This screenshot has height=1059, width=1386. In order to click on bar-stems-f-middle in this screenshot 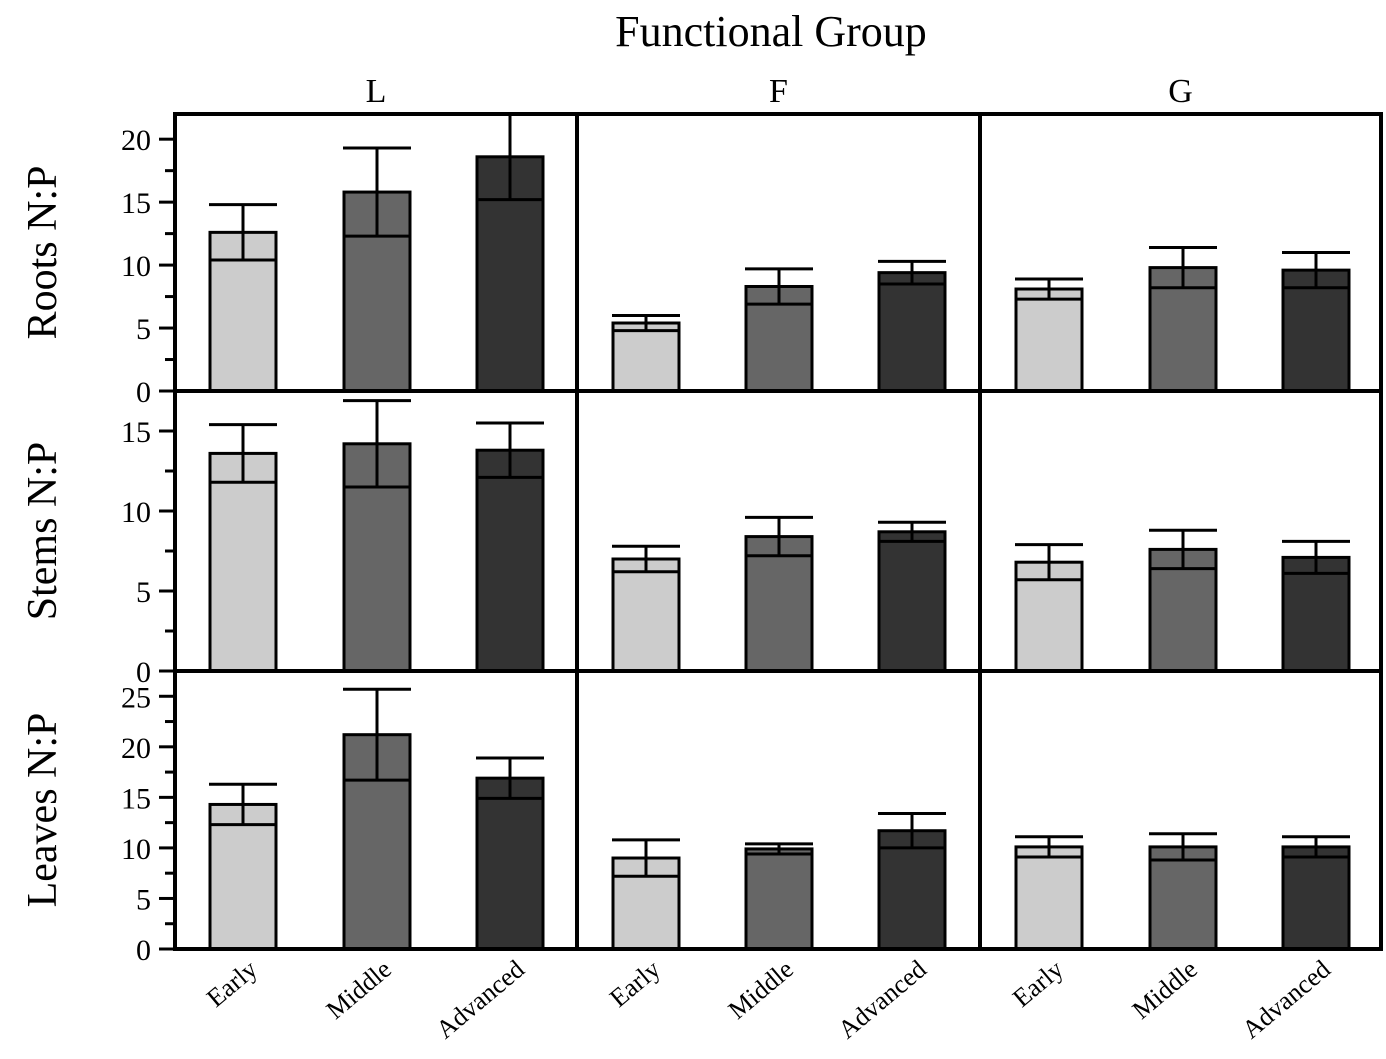, I will do `click(779, 604)`.